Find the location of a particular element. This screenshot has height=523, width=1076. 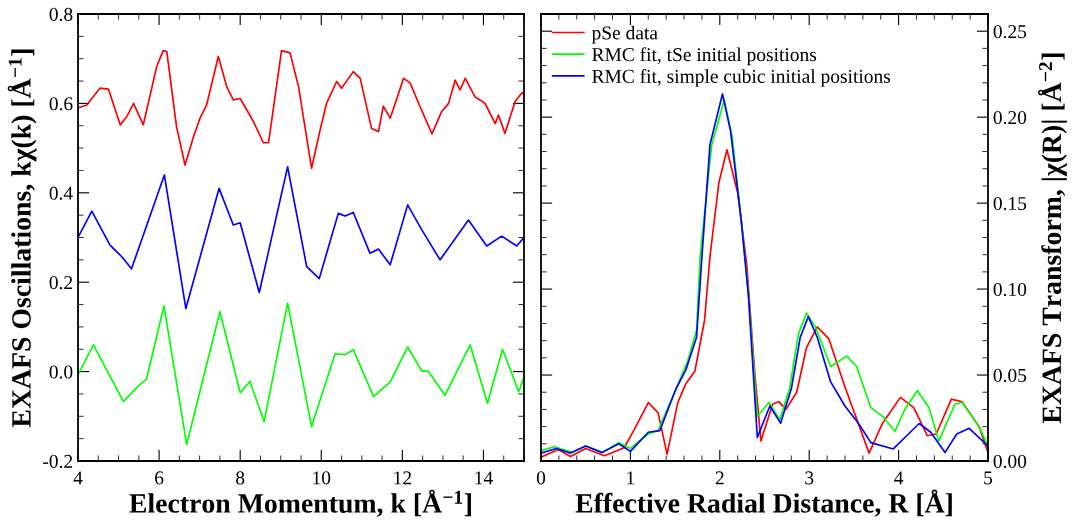

y2-axis-title: EXAFS Transform, |χ(R)| [Å$^{−2}$] is located at coordinates (1052, 238).